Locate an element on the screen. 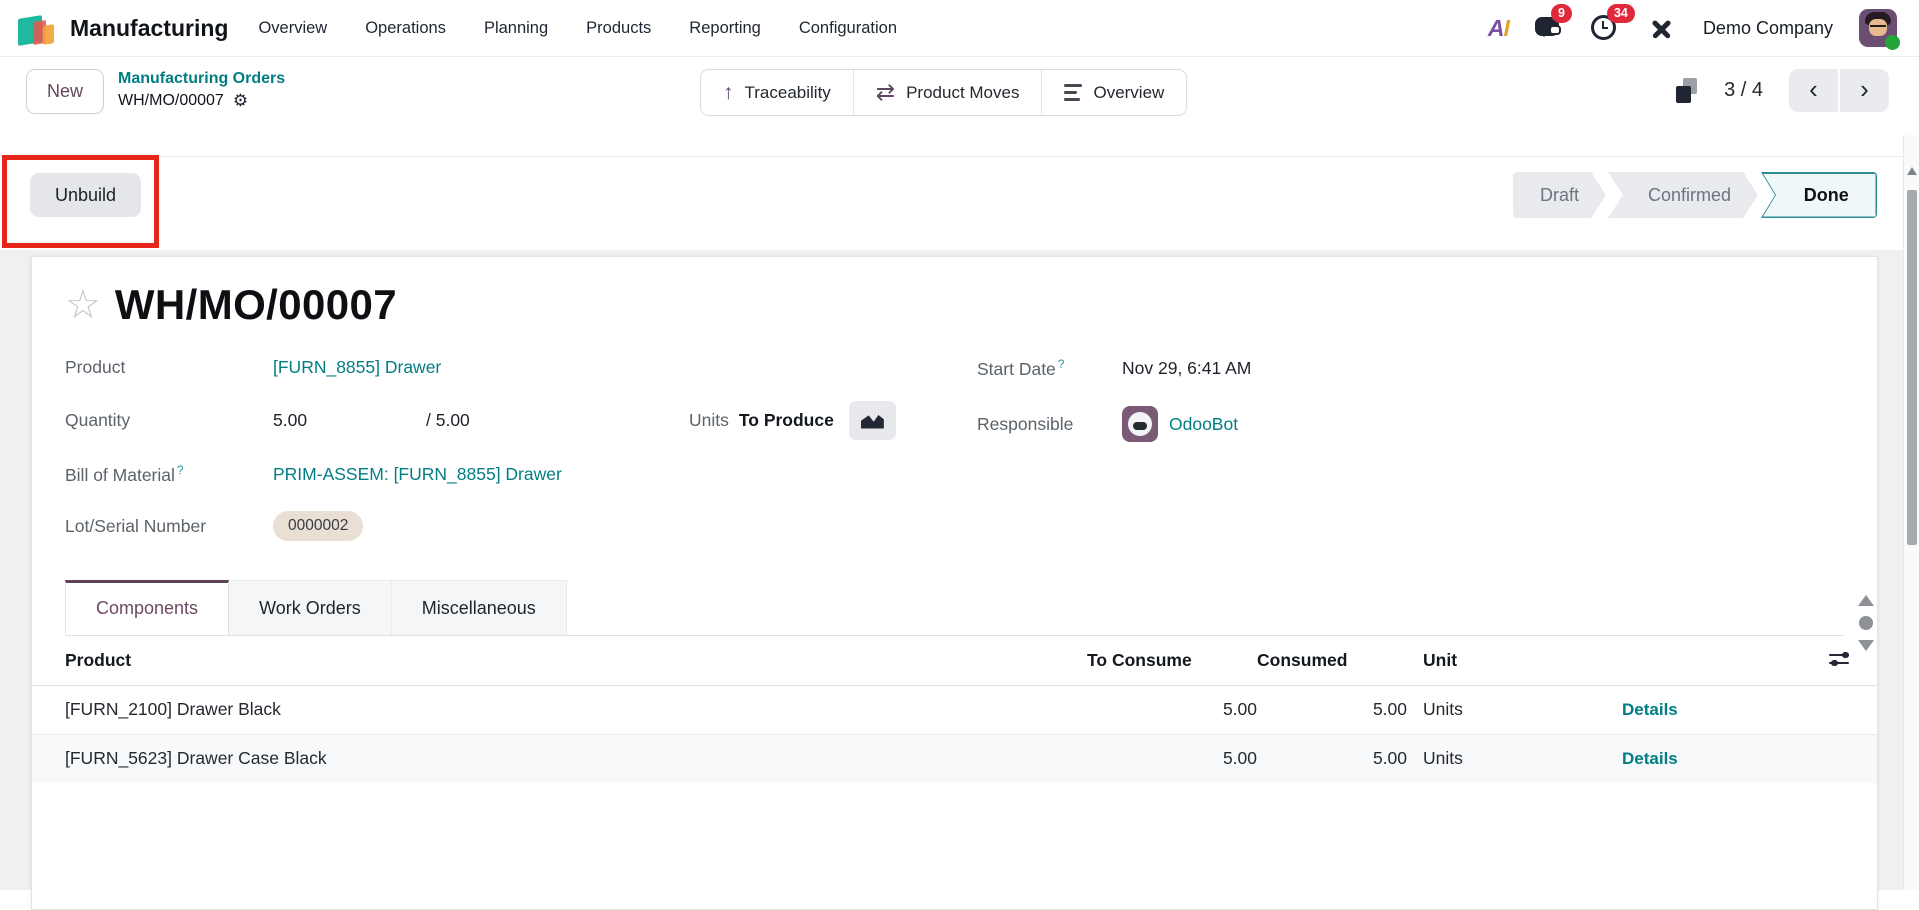 This screenshot has width=1919, height=910. overview-button: Overview is located at coordinates (1114, 92).